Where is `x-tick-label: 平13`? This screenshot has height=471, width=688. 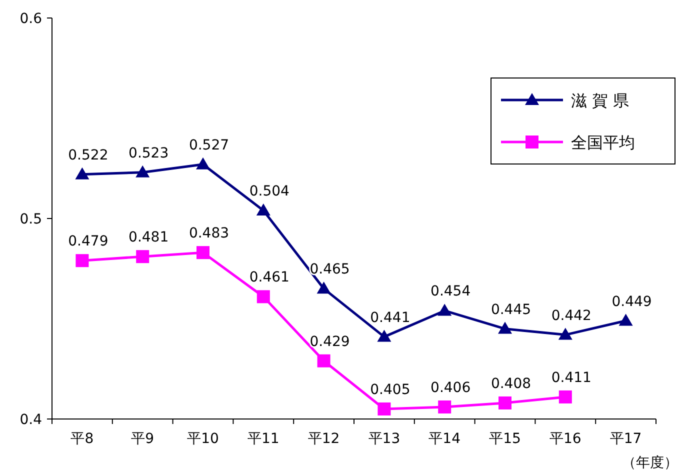 x-tick-label: 平13 is located at coordinates (384, 439).